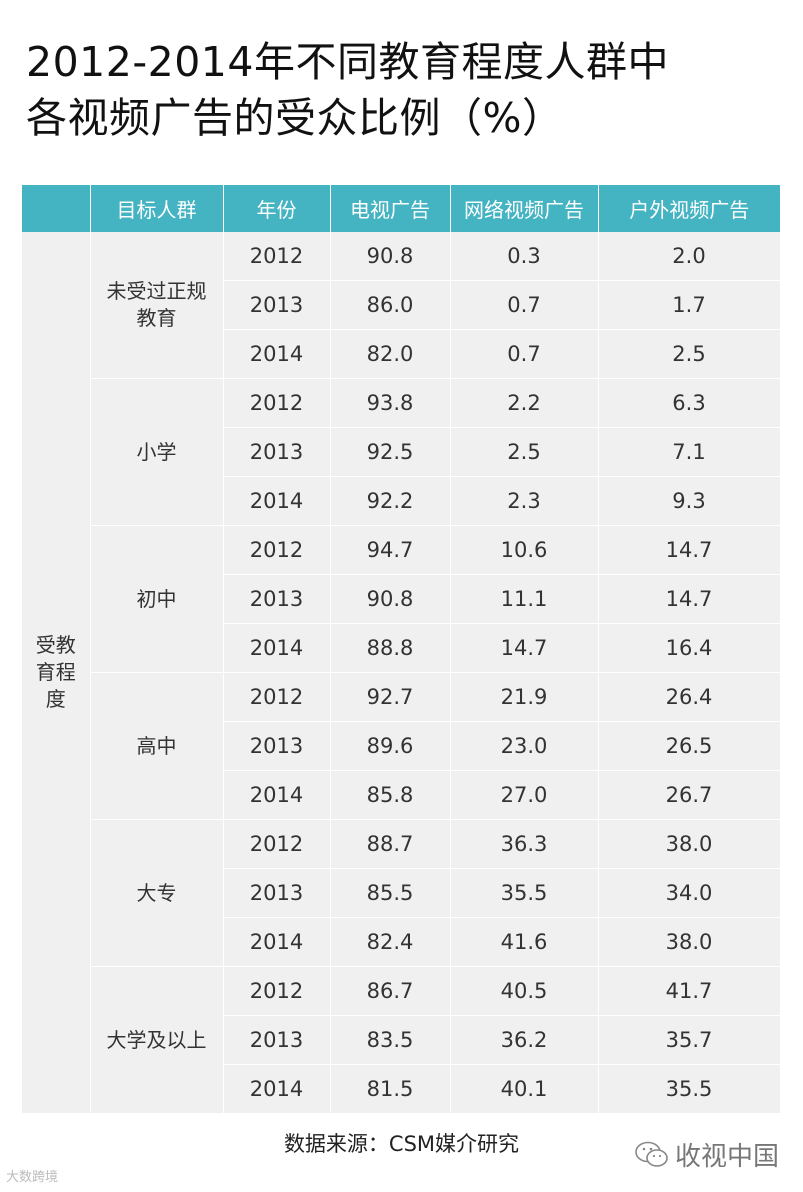 Image resolution: width=803 pixels, height=1192 pixels. I want to click on tv-ad-cell: 86.7, so click(390, 991).